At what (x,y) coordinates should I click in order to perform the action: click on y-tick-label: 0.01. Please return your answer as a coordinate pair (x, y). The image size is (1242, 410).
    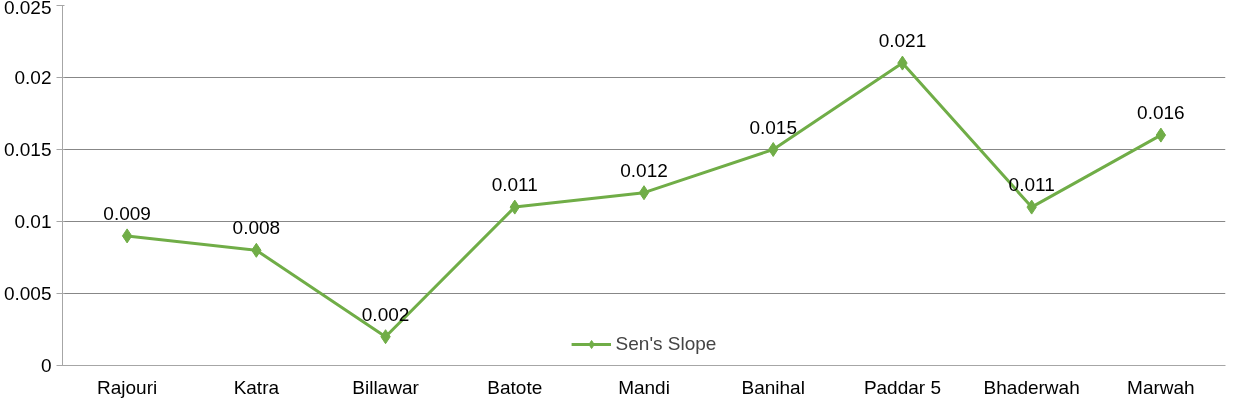
    Looking at the image, I should click on (33, 221).